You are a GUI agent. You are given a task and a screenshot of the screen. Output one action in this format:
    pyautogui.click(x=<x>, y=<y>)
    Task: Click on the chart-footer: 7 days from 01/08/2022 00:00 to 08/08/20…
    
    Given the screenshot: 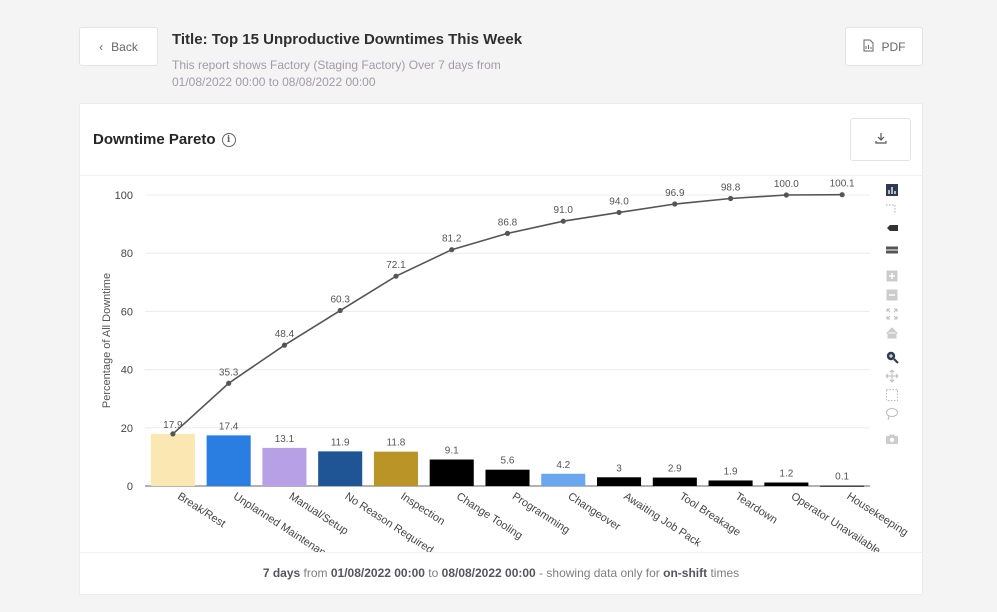 What is the action you would take?
    pyautogui.click(x=501, y=573)
    